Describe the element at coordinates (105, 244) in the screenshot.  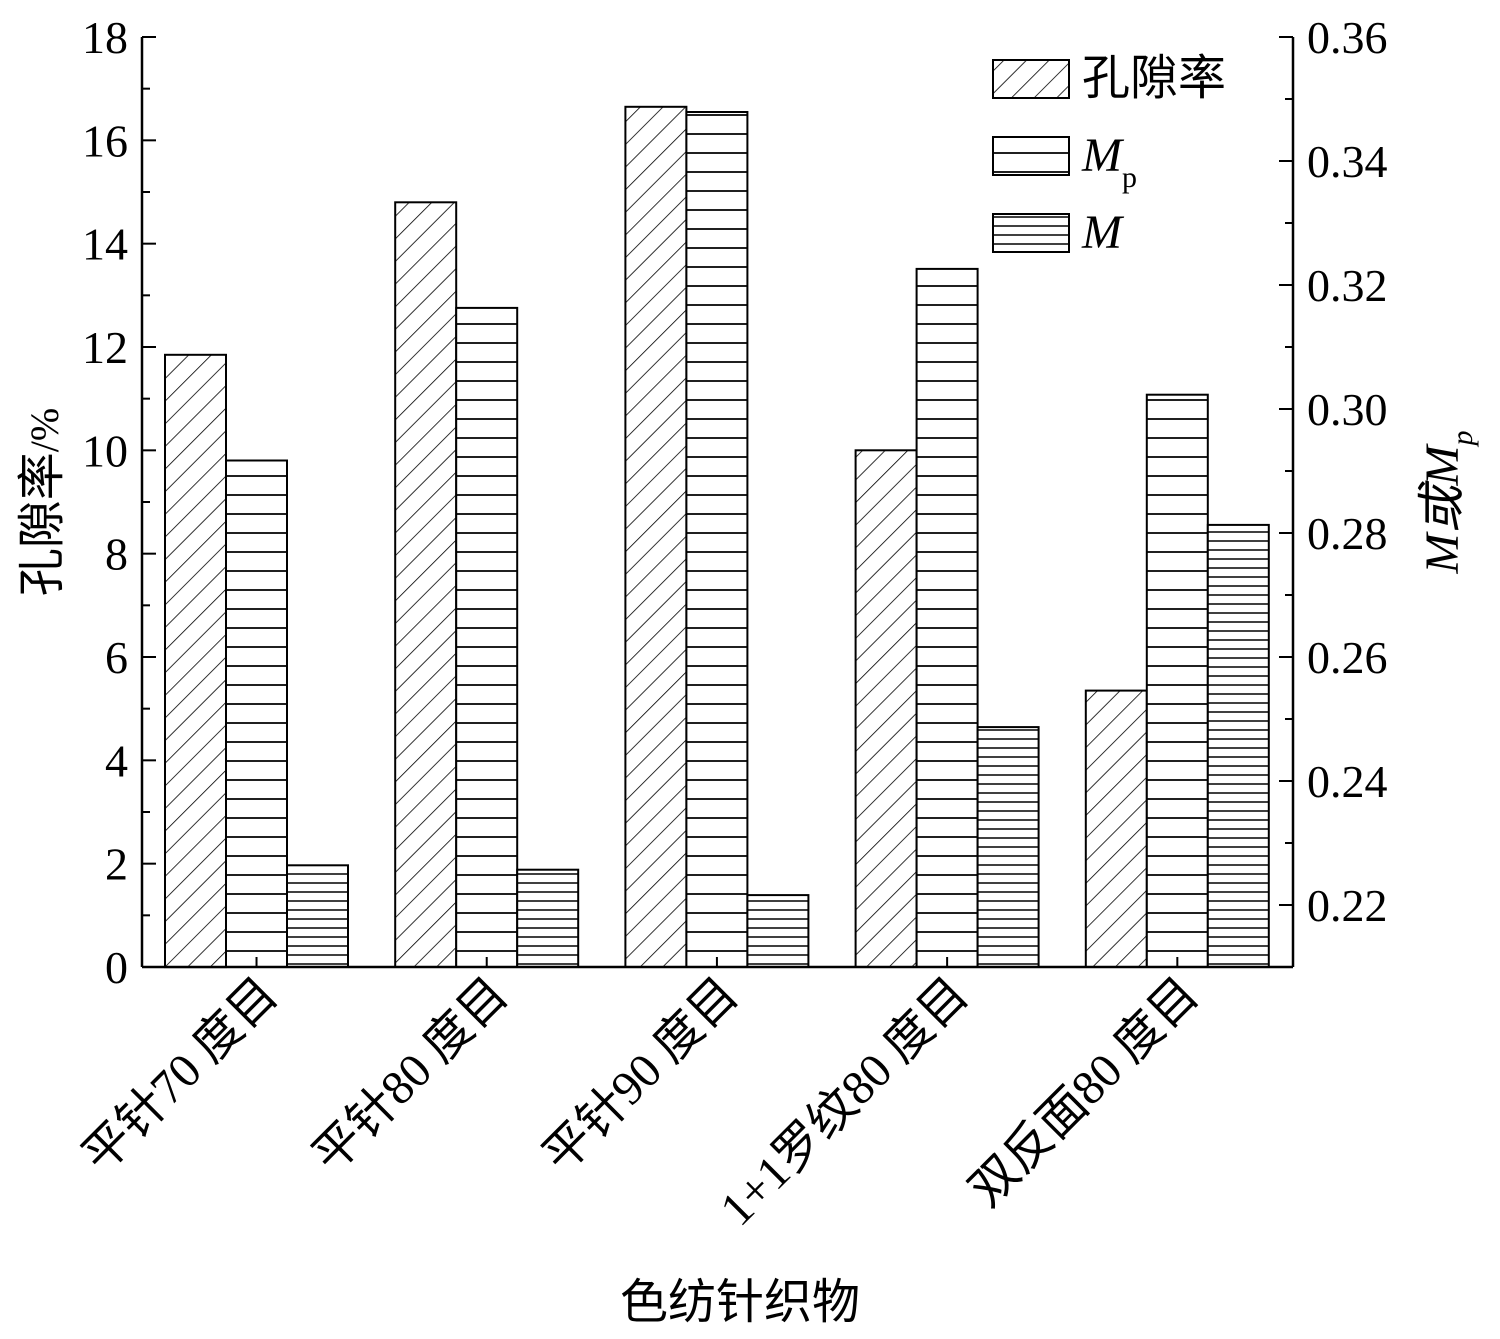
I see `left-tick-label: 14` at that location.